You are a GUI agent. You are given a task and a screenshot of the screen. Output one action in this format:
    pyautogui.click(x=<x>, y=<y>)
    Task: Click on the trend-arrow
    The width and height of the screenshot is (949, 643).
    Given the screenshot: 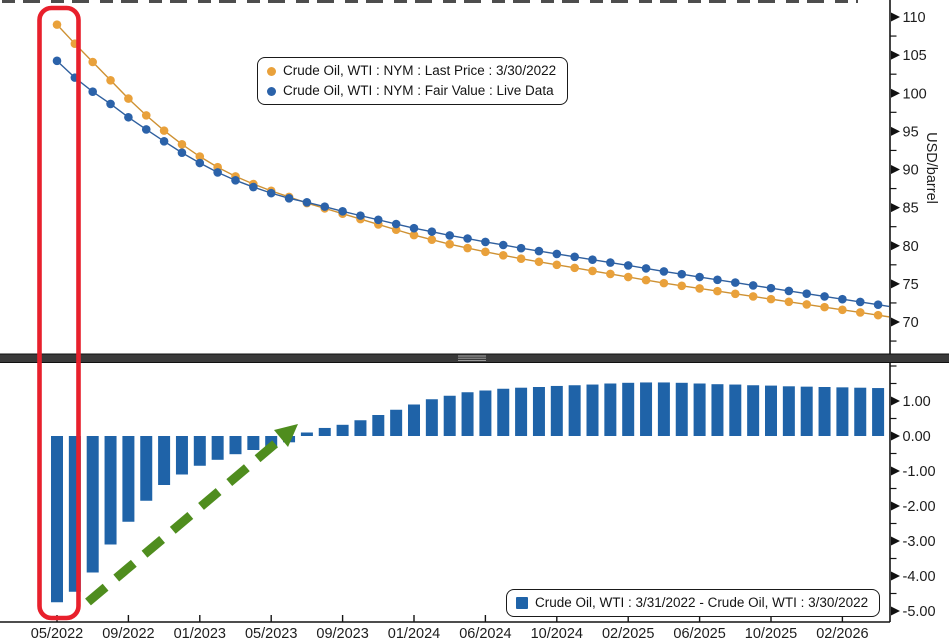 What is the action you would take?
    pyautogui.click(x=191, y=515)
    